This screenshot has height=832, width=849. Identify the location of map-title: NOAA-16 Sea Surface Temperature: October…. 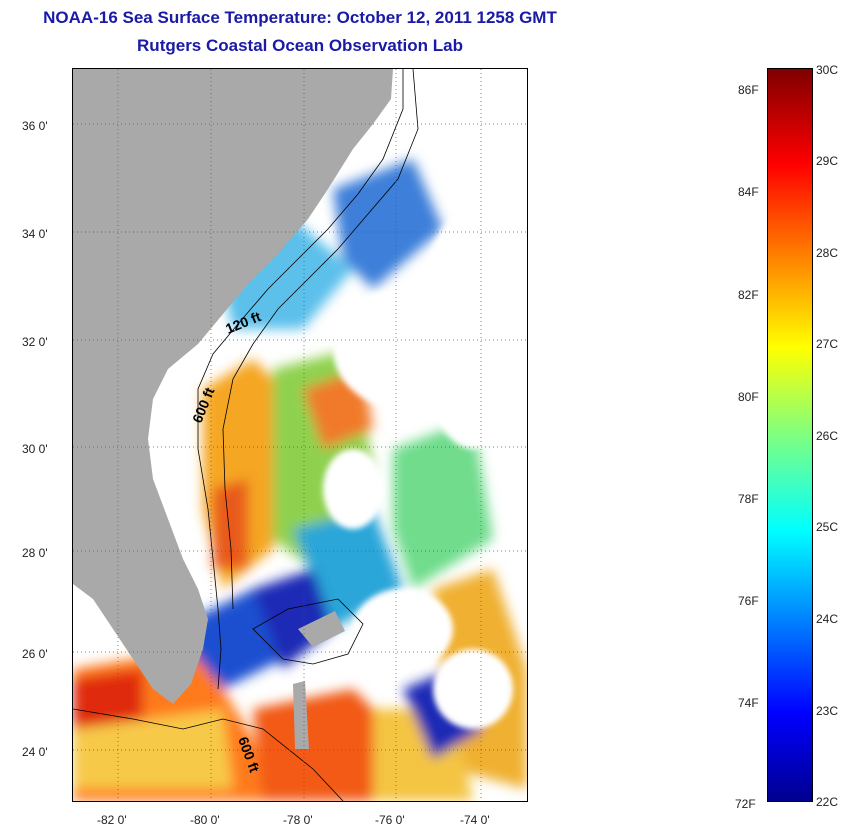
(300, 17).